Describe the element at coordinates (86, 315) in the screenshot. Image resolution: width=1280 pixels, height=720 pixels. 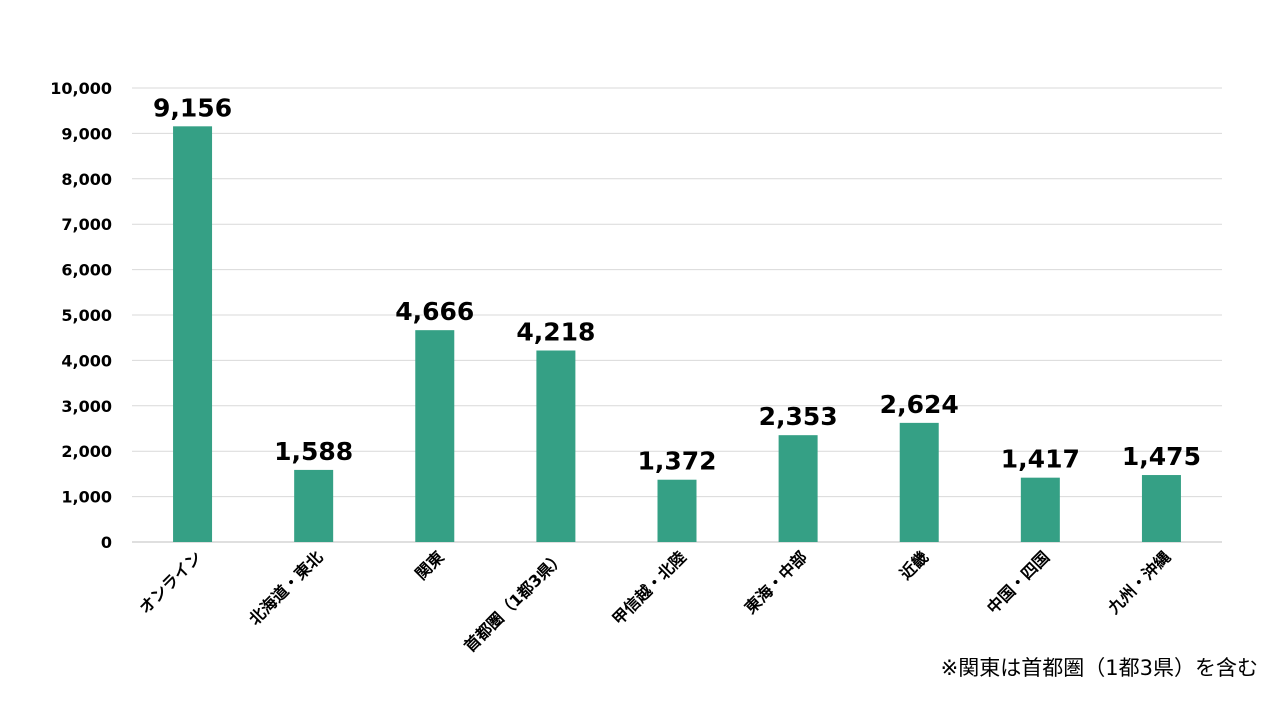
I see `y-tick-label: 5,000` at that location.